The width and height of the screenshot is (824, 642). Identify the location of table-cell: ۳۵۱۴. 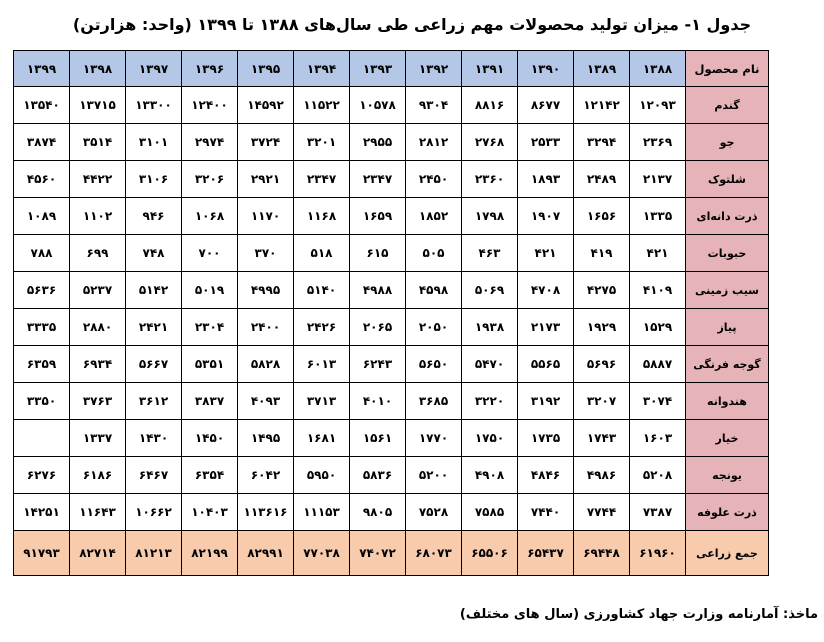
(97, 142).